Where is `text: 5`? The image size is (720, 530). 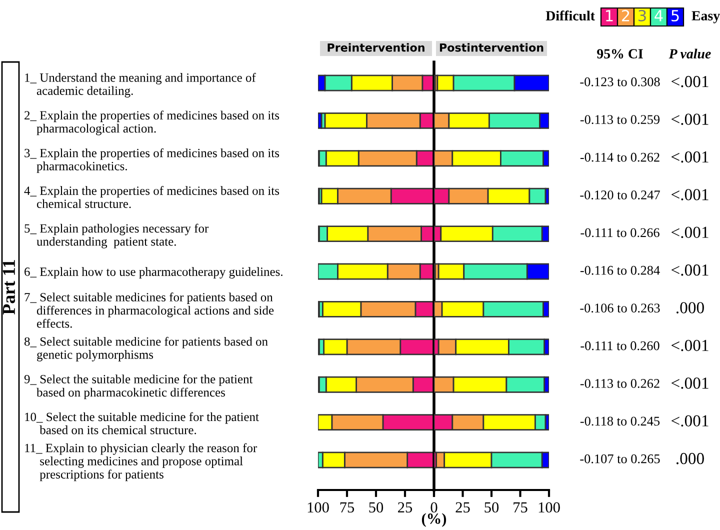
text: 5 is located at coordinates (675, 16).